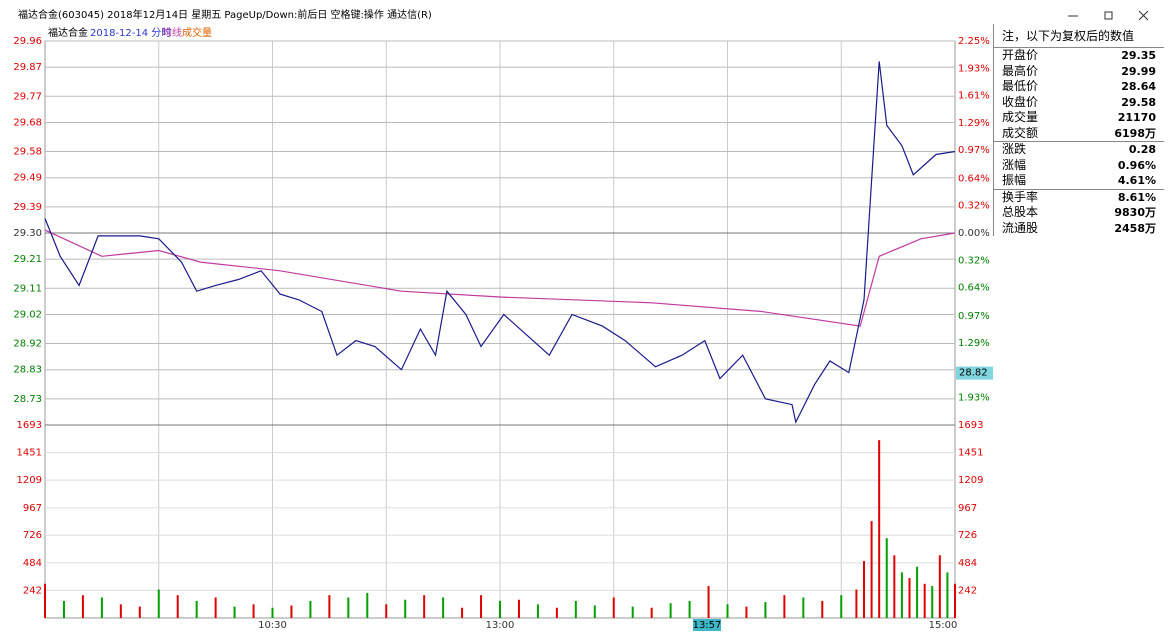 This screenshot has height=642, width=1170. What do you see at coordinates (1142, 149) in the screenshot?
I see `info-value: 0.28` at bounding box center [1142, 149].